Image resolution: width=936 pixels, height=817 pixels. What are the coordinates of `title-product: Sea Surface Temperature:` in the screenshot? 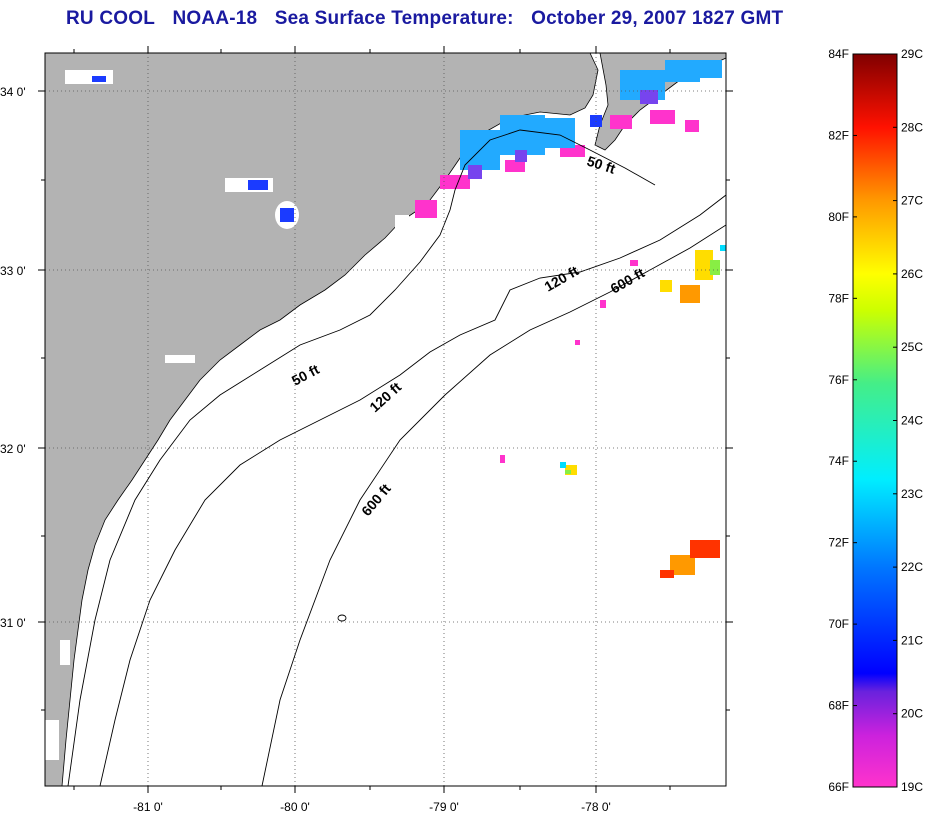 It's located at (394, 18).